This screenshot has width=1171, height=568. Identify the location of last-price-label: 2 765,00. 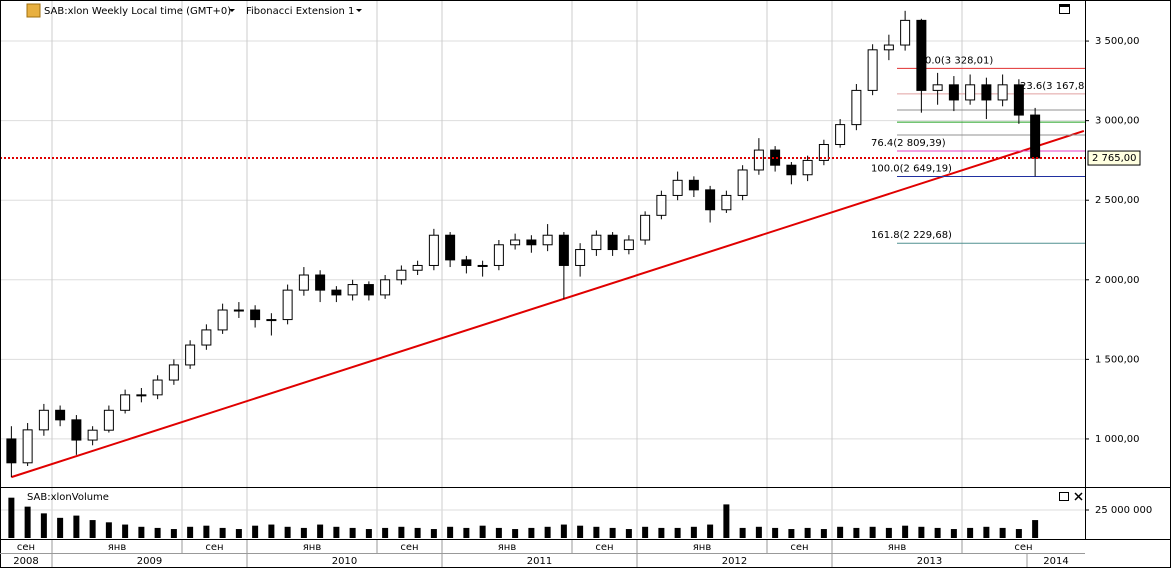
(1114, 158).